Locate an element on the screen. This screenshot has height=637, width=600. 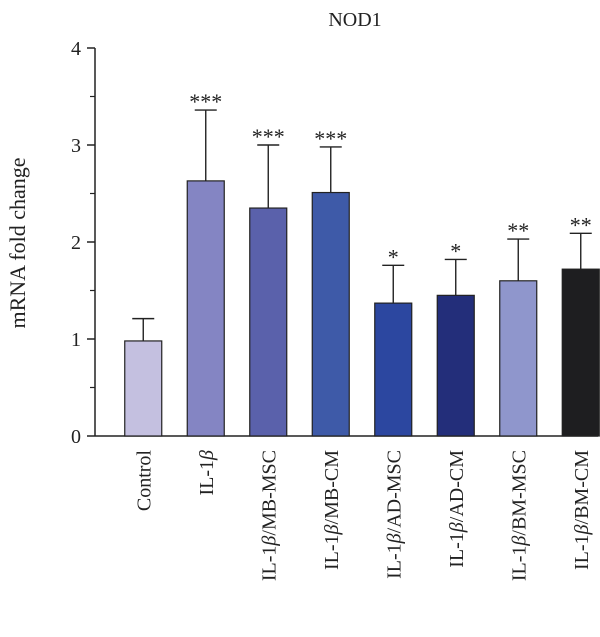
x-tick-label: IL-1β/AD-CM is located at coordinates (457, 509).